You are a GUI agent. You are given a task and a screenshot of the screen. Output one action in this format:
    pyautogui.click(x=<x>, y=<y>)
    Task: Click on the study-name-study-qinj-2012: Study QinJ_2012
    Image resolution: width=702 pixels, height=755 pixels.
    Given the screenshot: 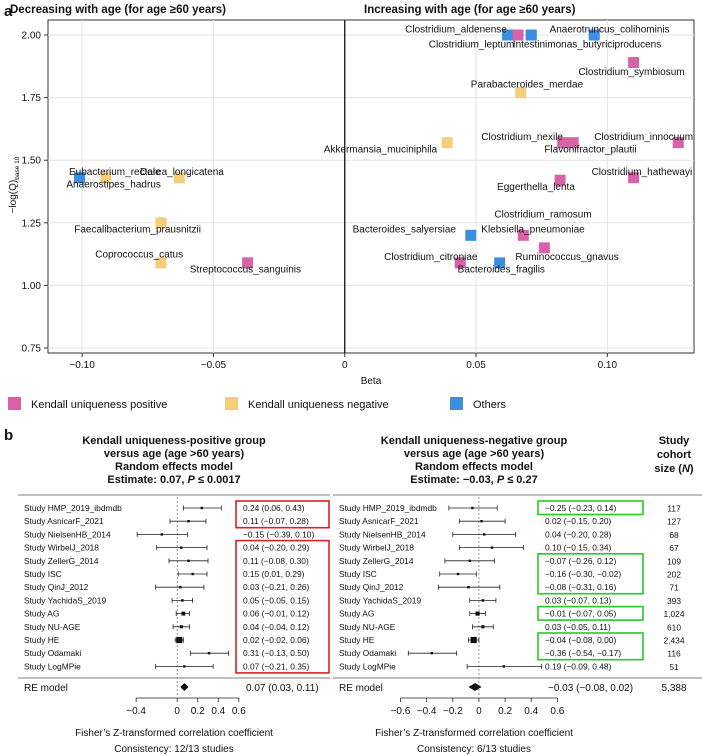 What is the action you would take?
    pyautogui.click(x=371, y=587)
    